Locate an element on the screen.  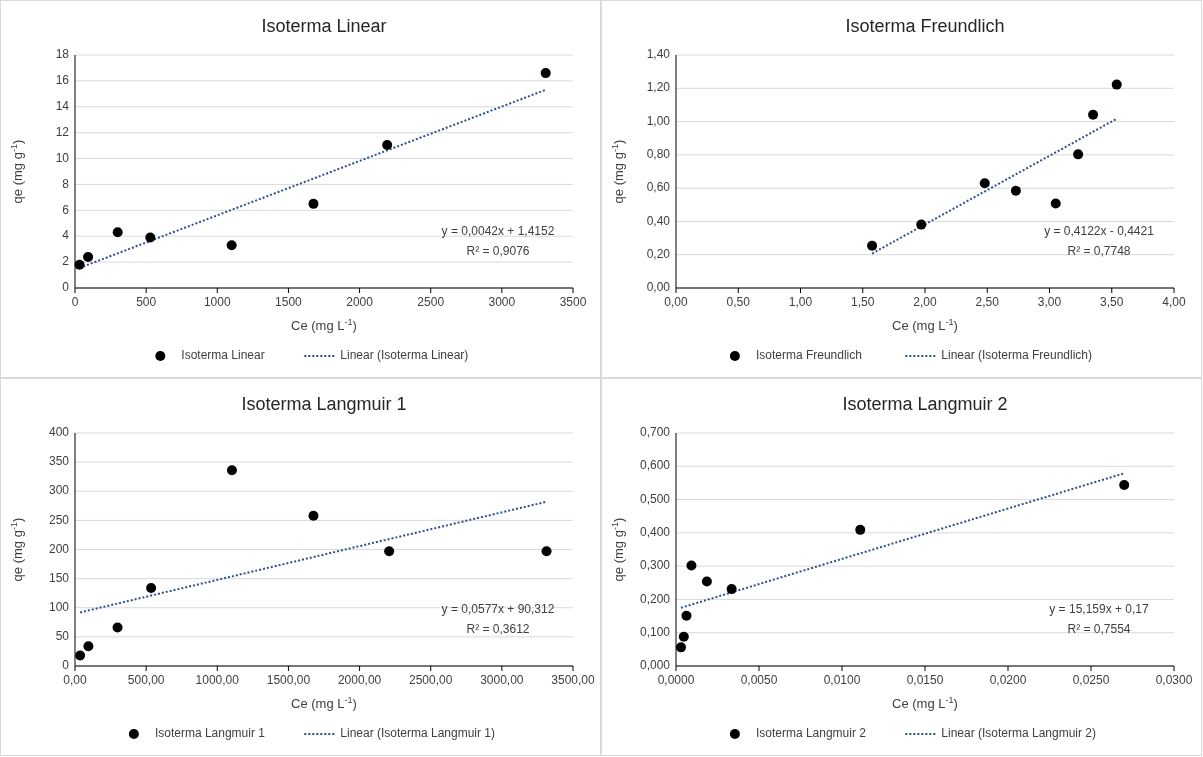
x-tick-label: 0,0150 is located at coordinates (925, 680).